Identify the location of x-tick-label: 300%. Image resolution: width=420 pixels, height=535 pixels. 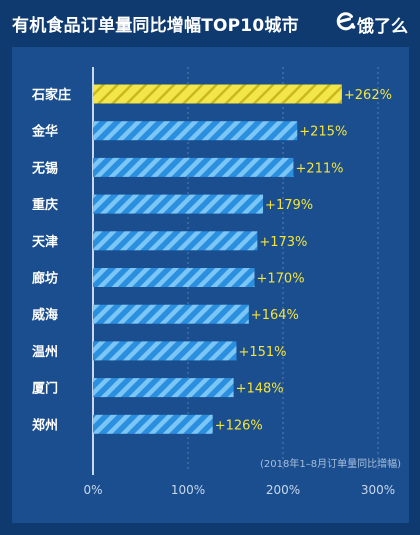
(378, 490).